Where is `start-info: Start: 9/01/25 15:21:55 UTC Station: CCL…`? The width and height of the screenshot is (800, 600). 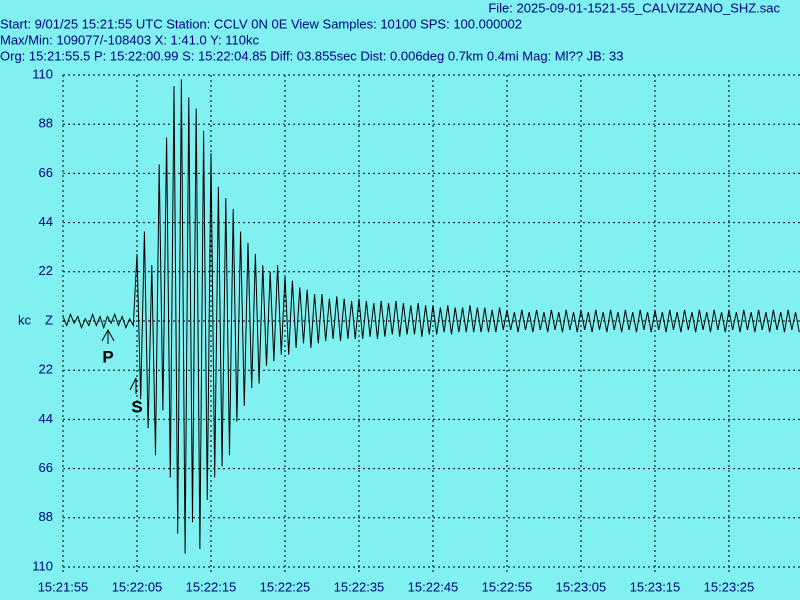 start-info: Start: 9/01/25 15:21:55 UTC Station: CCL… is located at coordinates (261, 23).